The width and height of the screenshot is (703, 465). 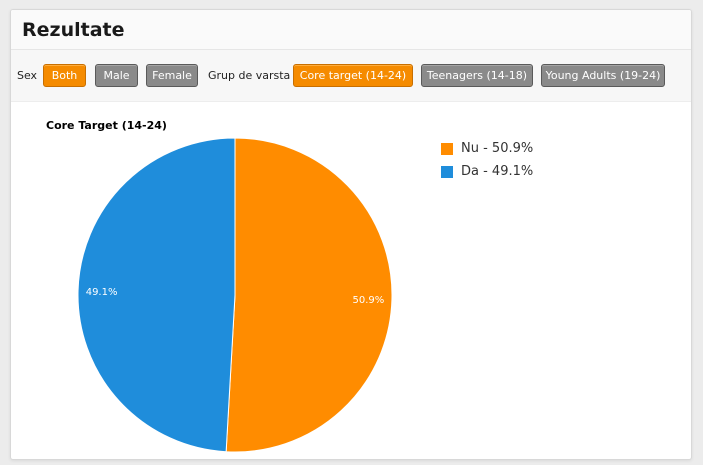 What do you see at coordinates (603, 75) in the screenshot?
I see `age-young-adults-button: Young Adults (19-24)` at bounding box center [603, 75].